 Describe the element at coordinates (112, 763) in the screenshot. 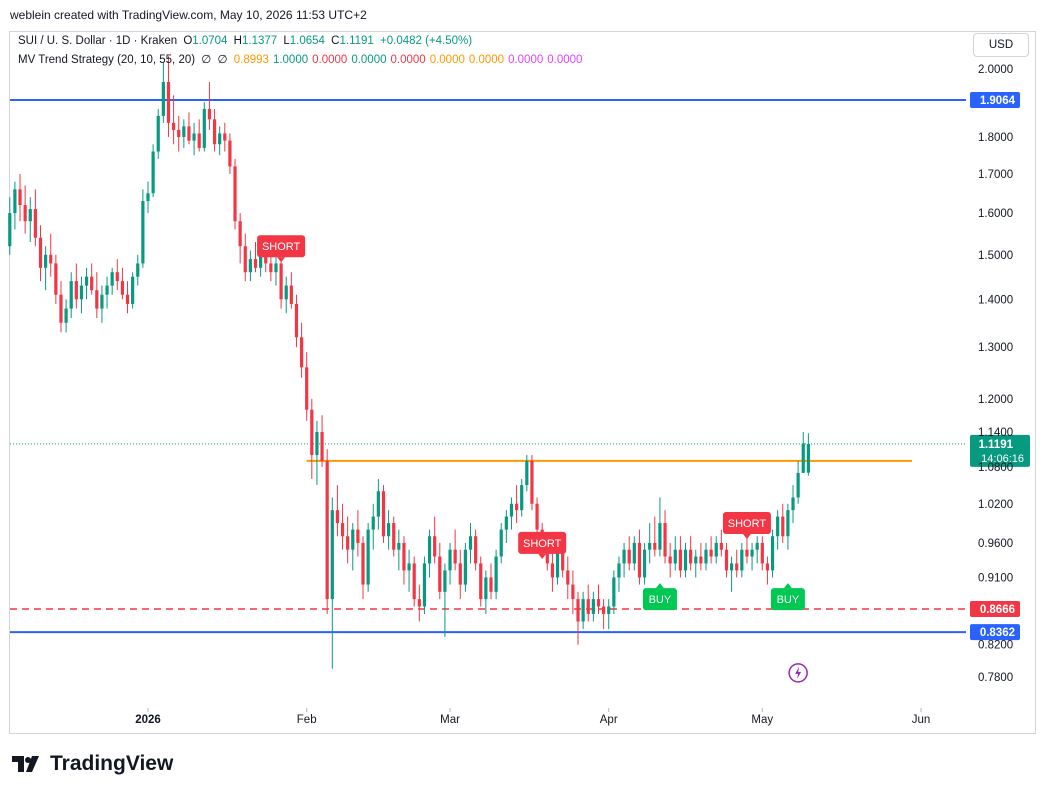

I see `brand-name: TradingView` at that location.